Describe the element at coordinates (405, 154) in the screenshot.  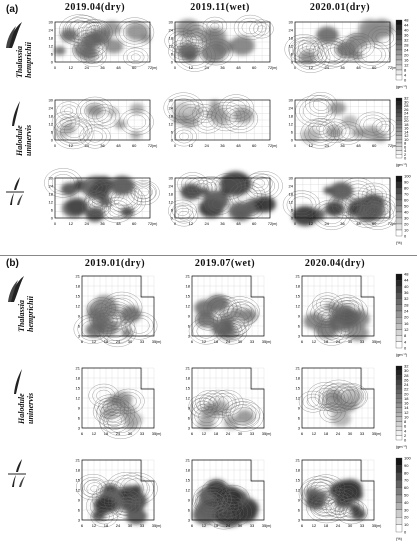
I see `scale-tick-label: 2` at that location.